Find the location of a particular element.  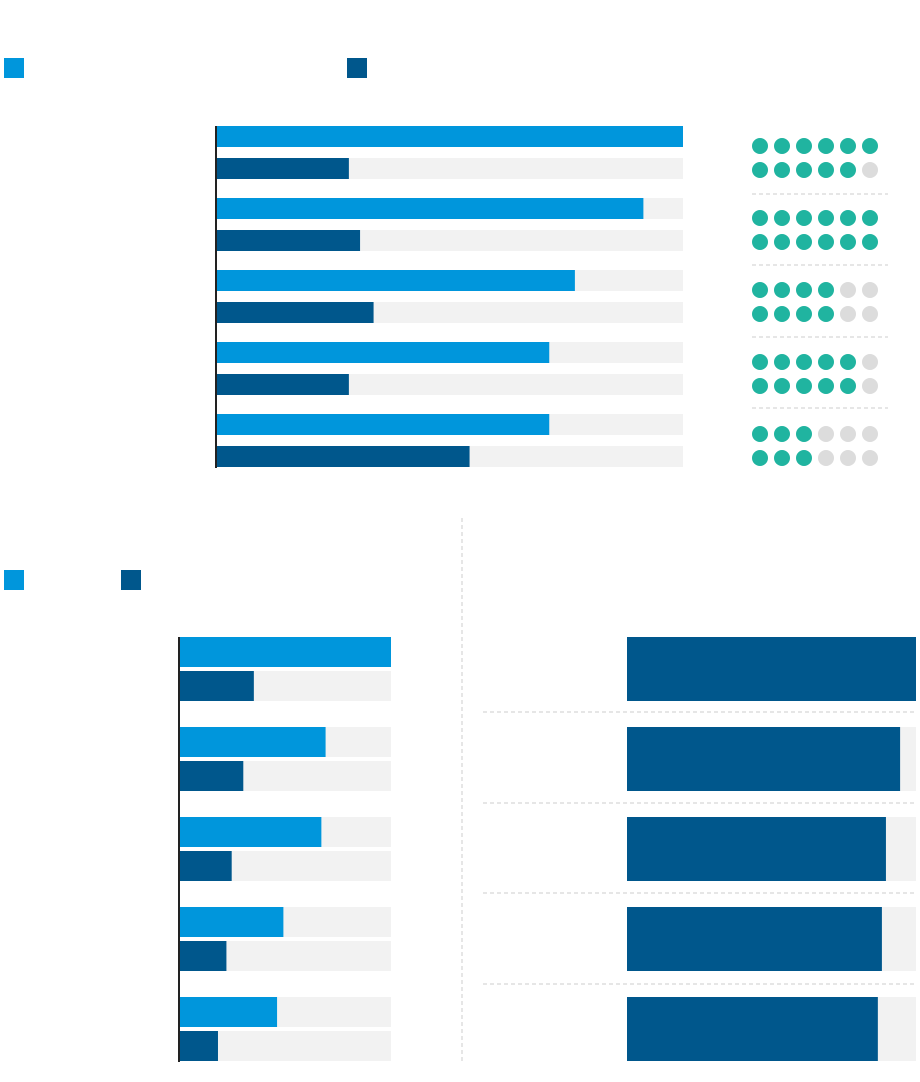

legend-swatch-series-b-bottom is located at coordinates (131, 580).